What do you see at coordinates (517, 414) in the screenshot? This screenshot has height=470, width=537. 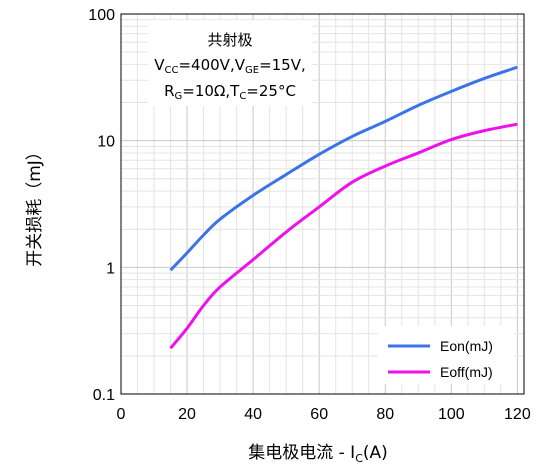 I see `x-tick-label: 120` at bounding box center [517, 414].